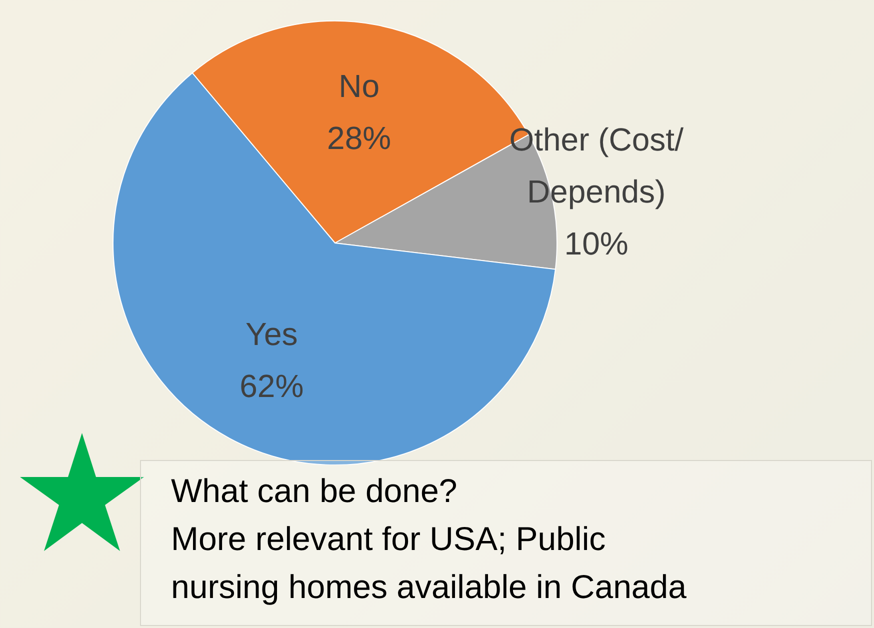 This screenshot has width=874, height=628. What do you see at coordinates (314, 491) in the screenshot?
I see `text: What can be done?` at bounding box center [314, 491].